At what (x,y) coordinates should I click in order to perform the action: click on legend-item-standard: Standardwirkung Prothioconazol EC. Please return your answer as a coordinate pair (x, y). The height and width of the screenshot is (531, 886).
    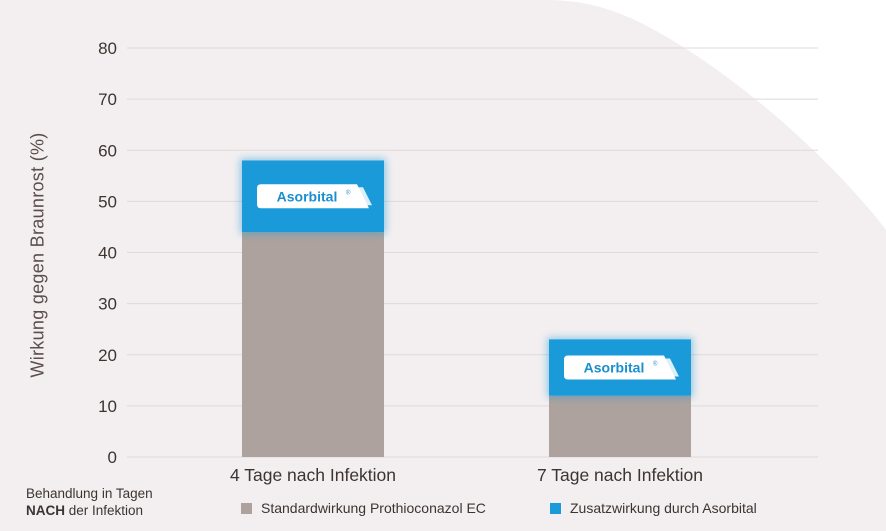
    Looking at the image, I should click on (363, 508).